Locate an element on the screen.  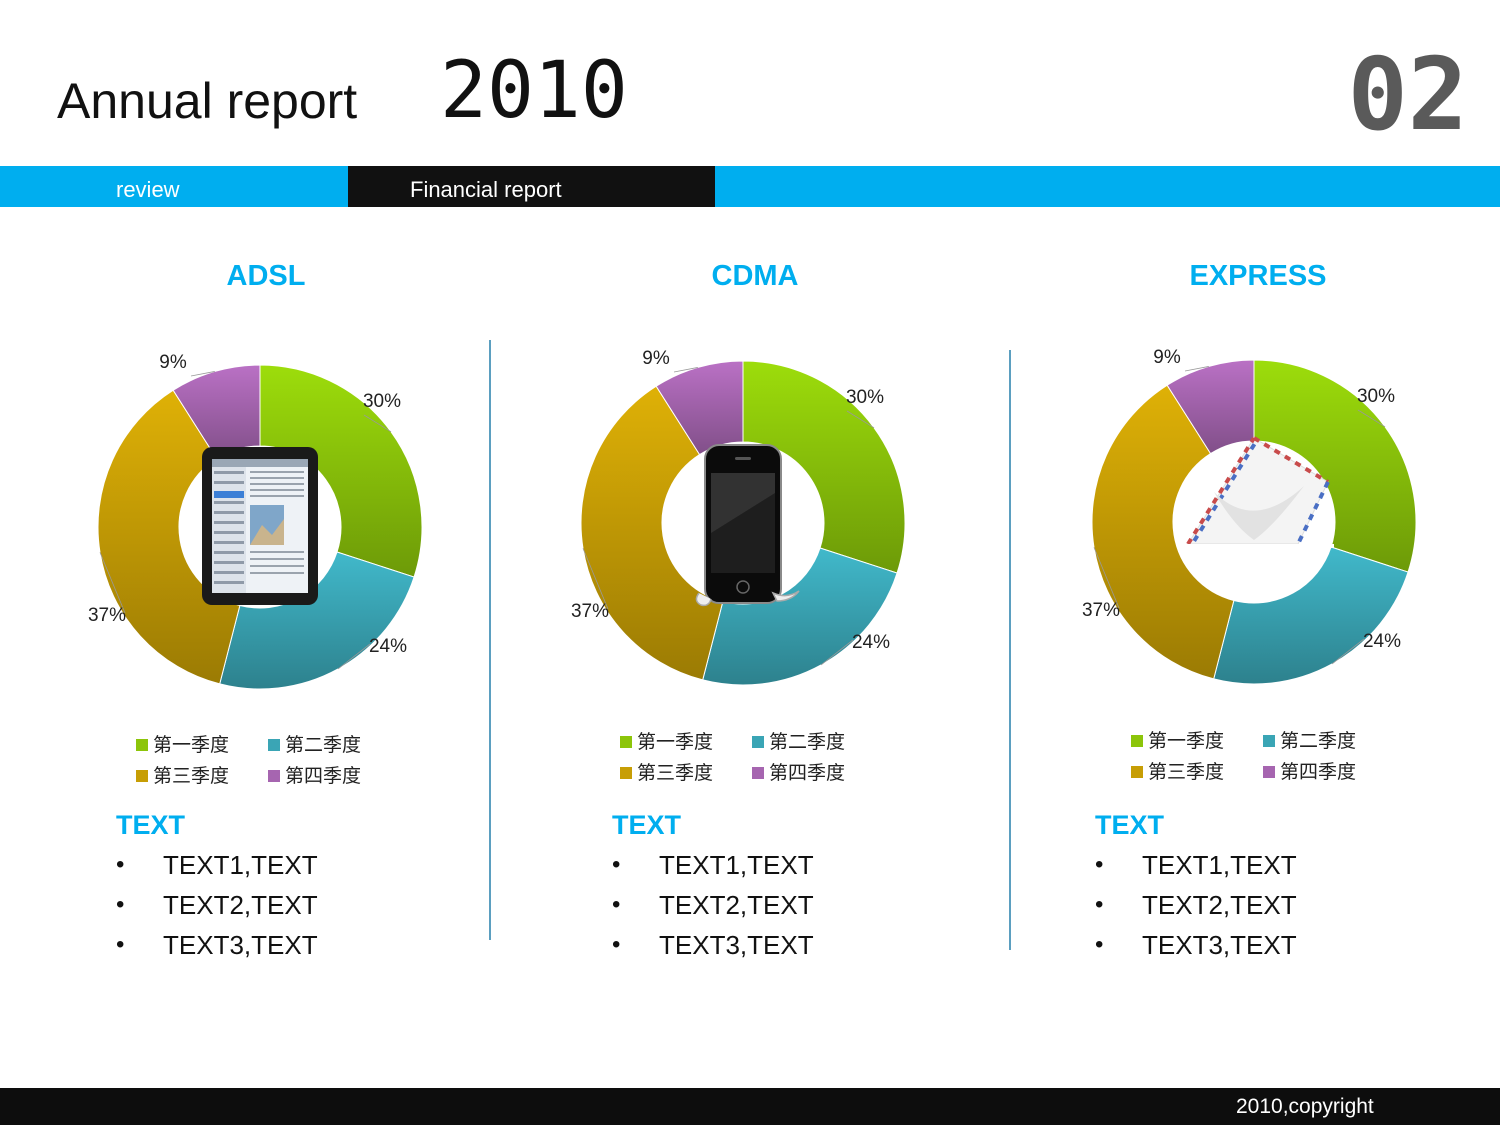
envelope-icon is located at coordinates (1259, 492).